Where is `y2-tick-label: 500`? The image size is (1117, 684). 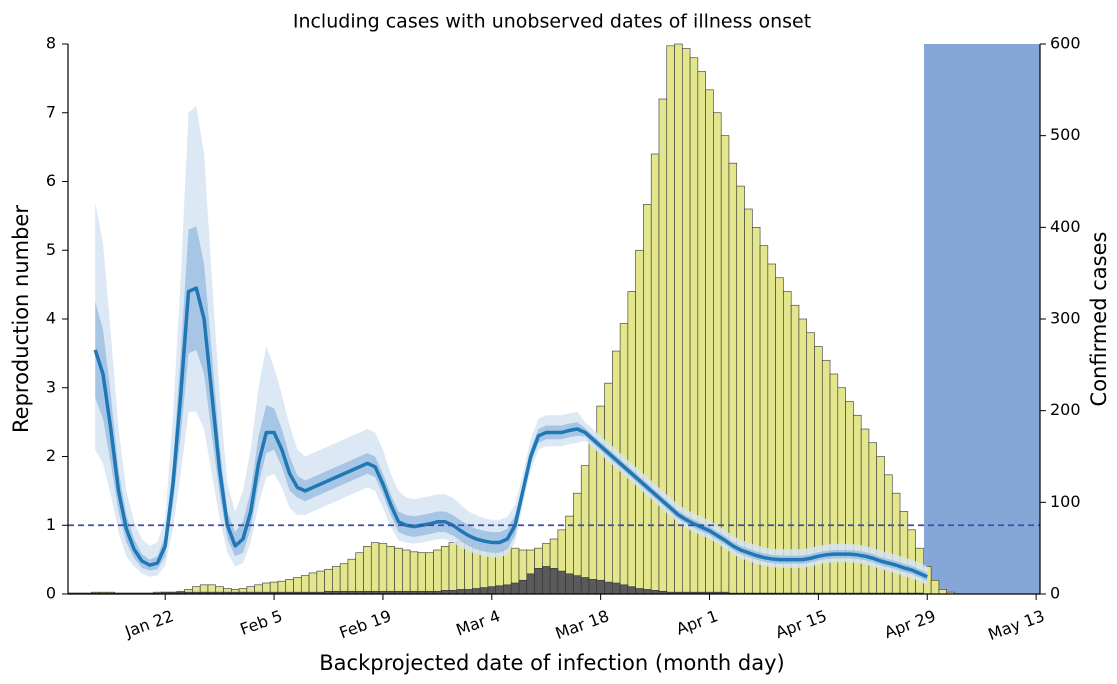 y2-tick-label: 500 is located at coordinates (1065, 134).